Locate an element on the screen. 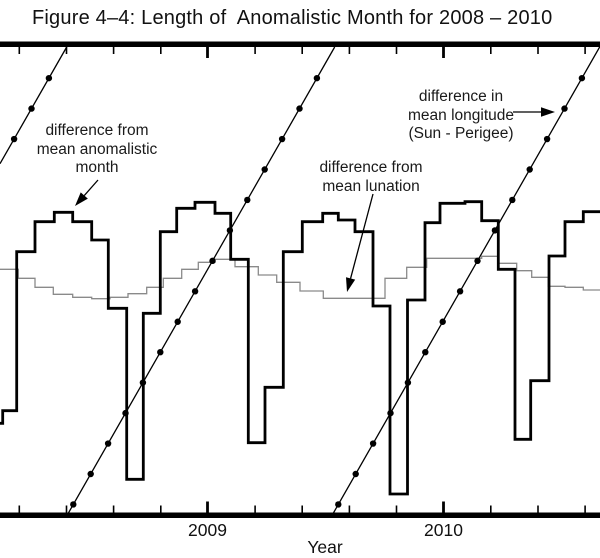 This screenshot has width=600, height=558. annotation-anomalistic-line is located at coordinates (91, 187).